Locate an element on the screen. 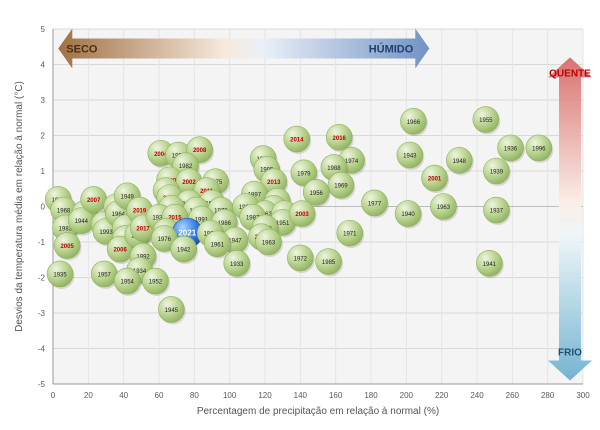  data-point-2005: 2005 is located at coordinates (67, 246).